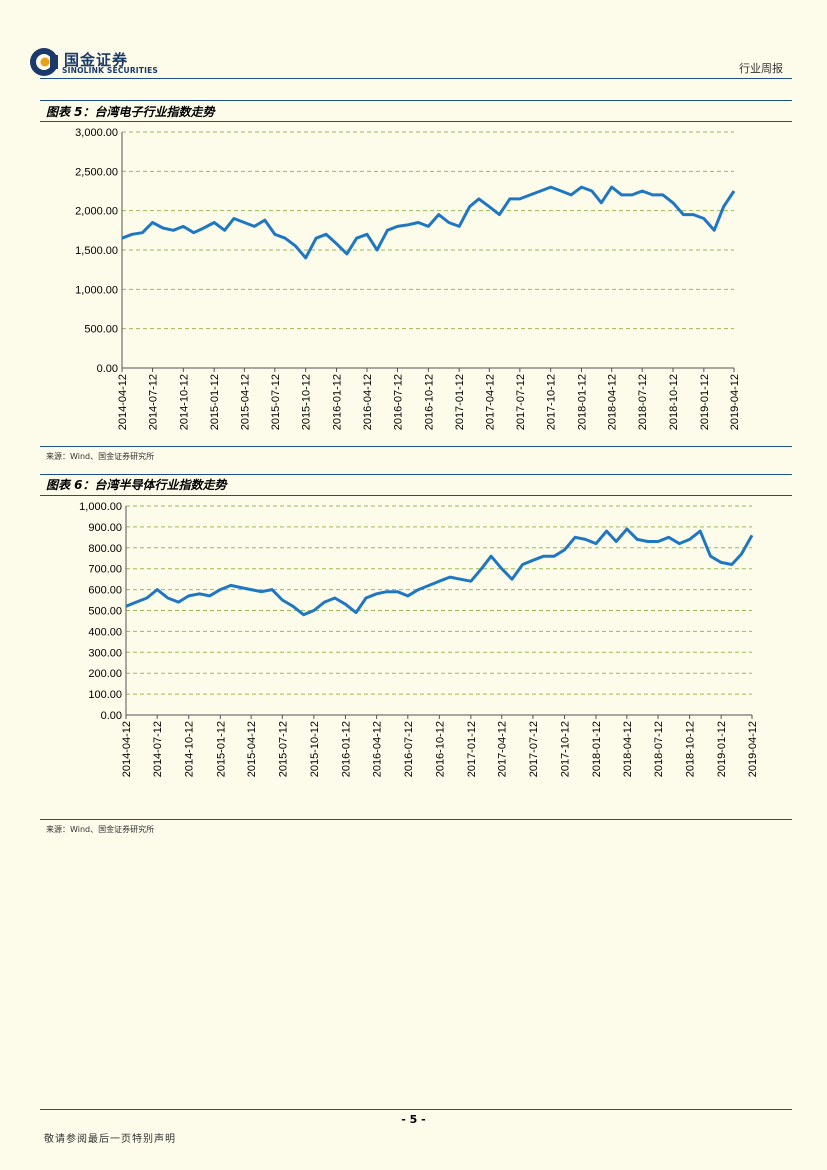 Image resolution: width=827 pixels, height=1170 pixels. I want to click on y-tick-label: 3,000.00, so click(96, 133).